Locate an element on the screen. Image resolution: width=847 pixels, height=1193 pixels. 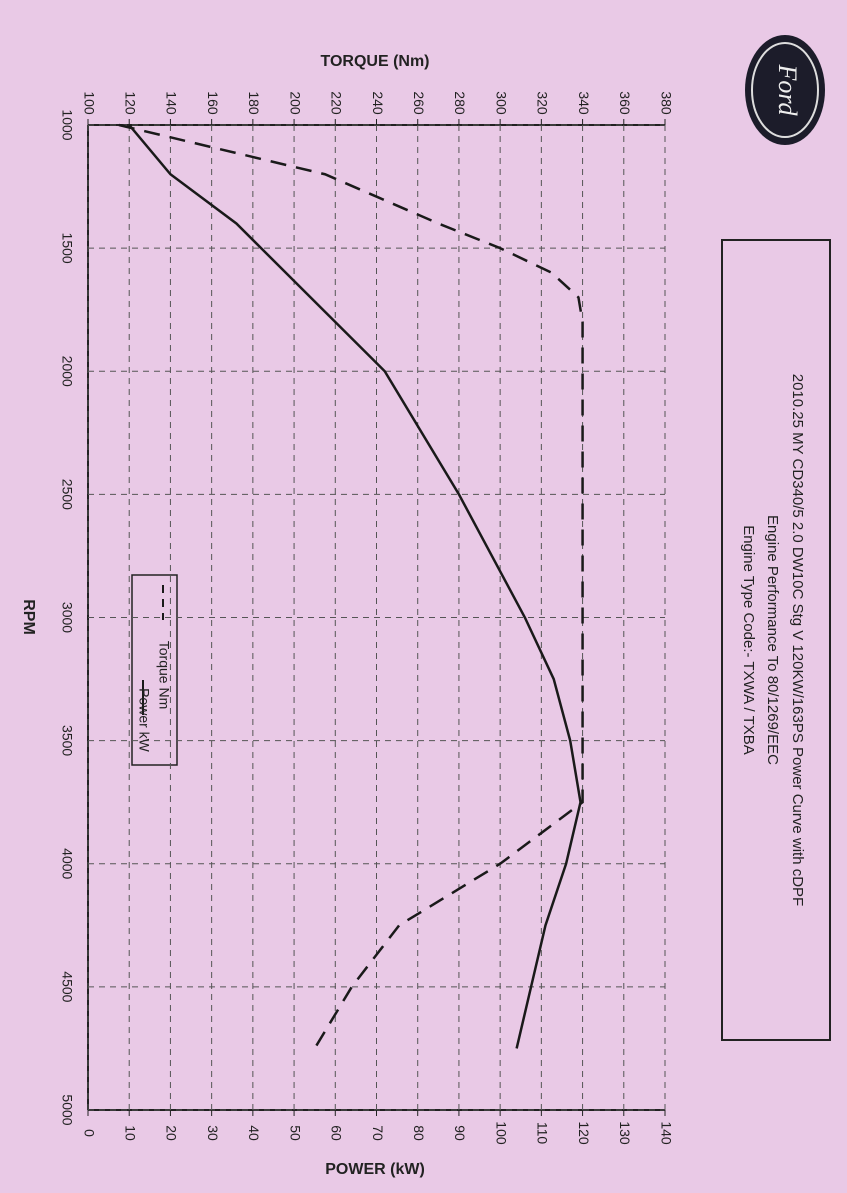
x-tick-label: 5000 is located at coordinates (67, 1109).